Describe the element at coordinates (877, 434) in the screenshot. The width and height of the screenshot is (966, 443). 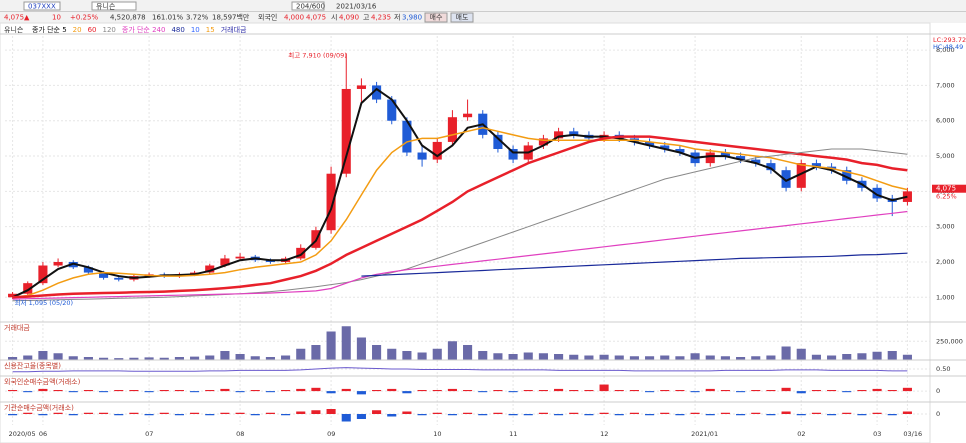
I see `x-tick-label: 03` at that location.